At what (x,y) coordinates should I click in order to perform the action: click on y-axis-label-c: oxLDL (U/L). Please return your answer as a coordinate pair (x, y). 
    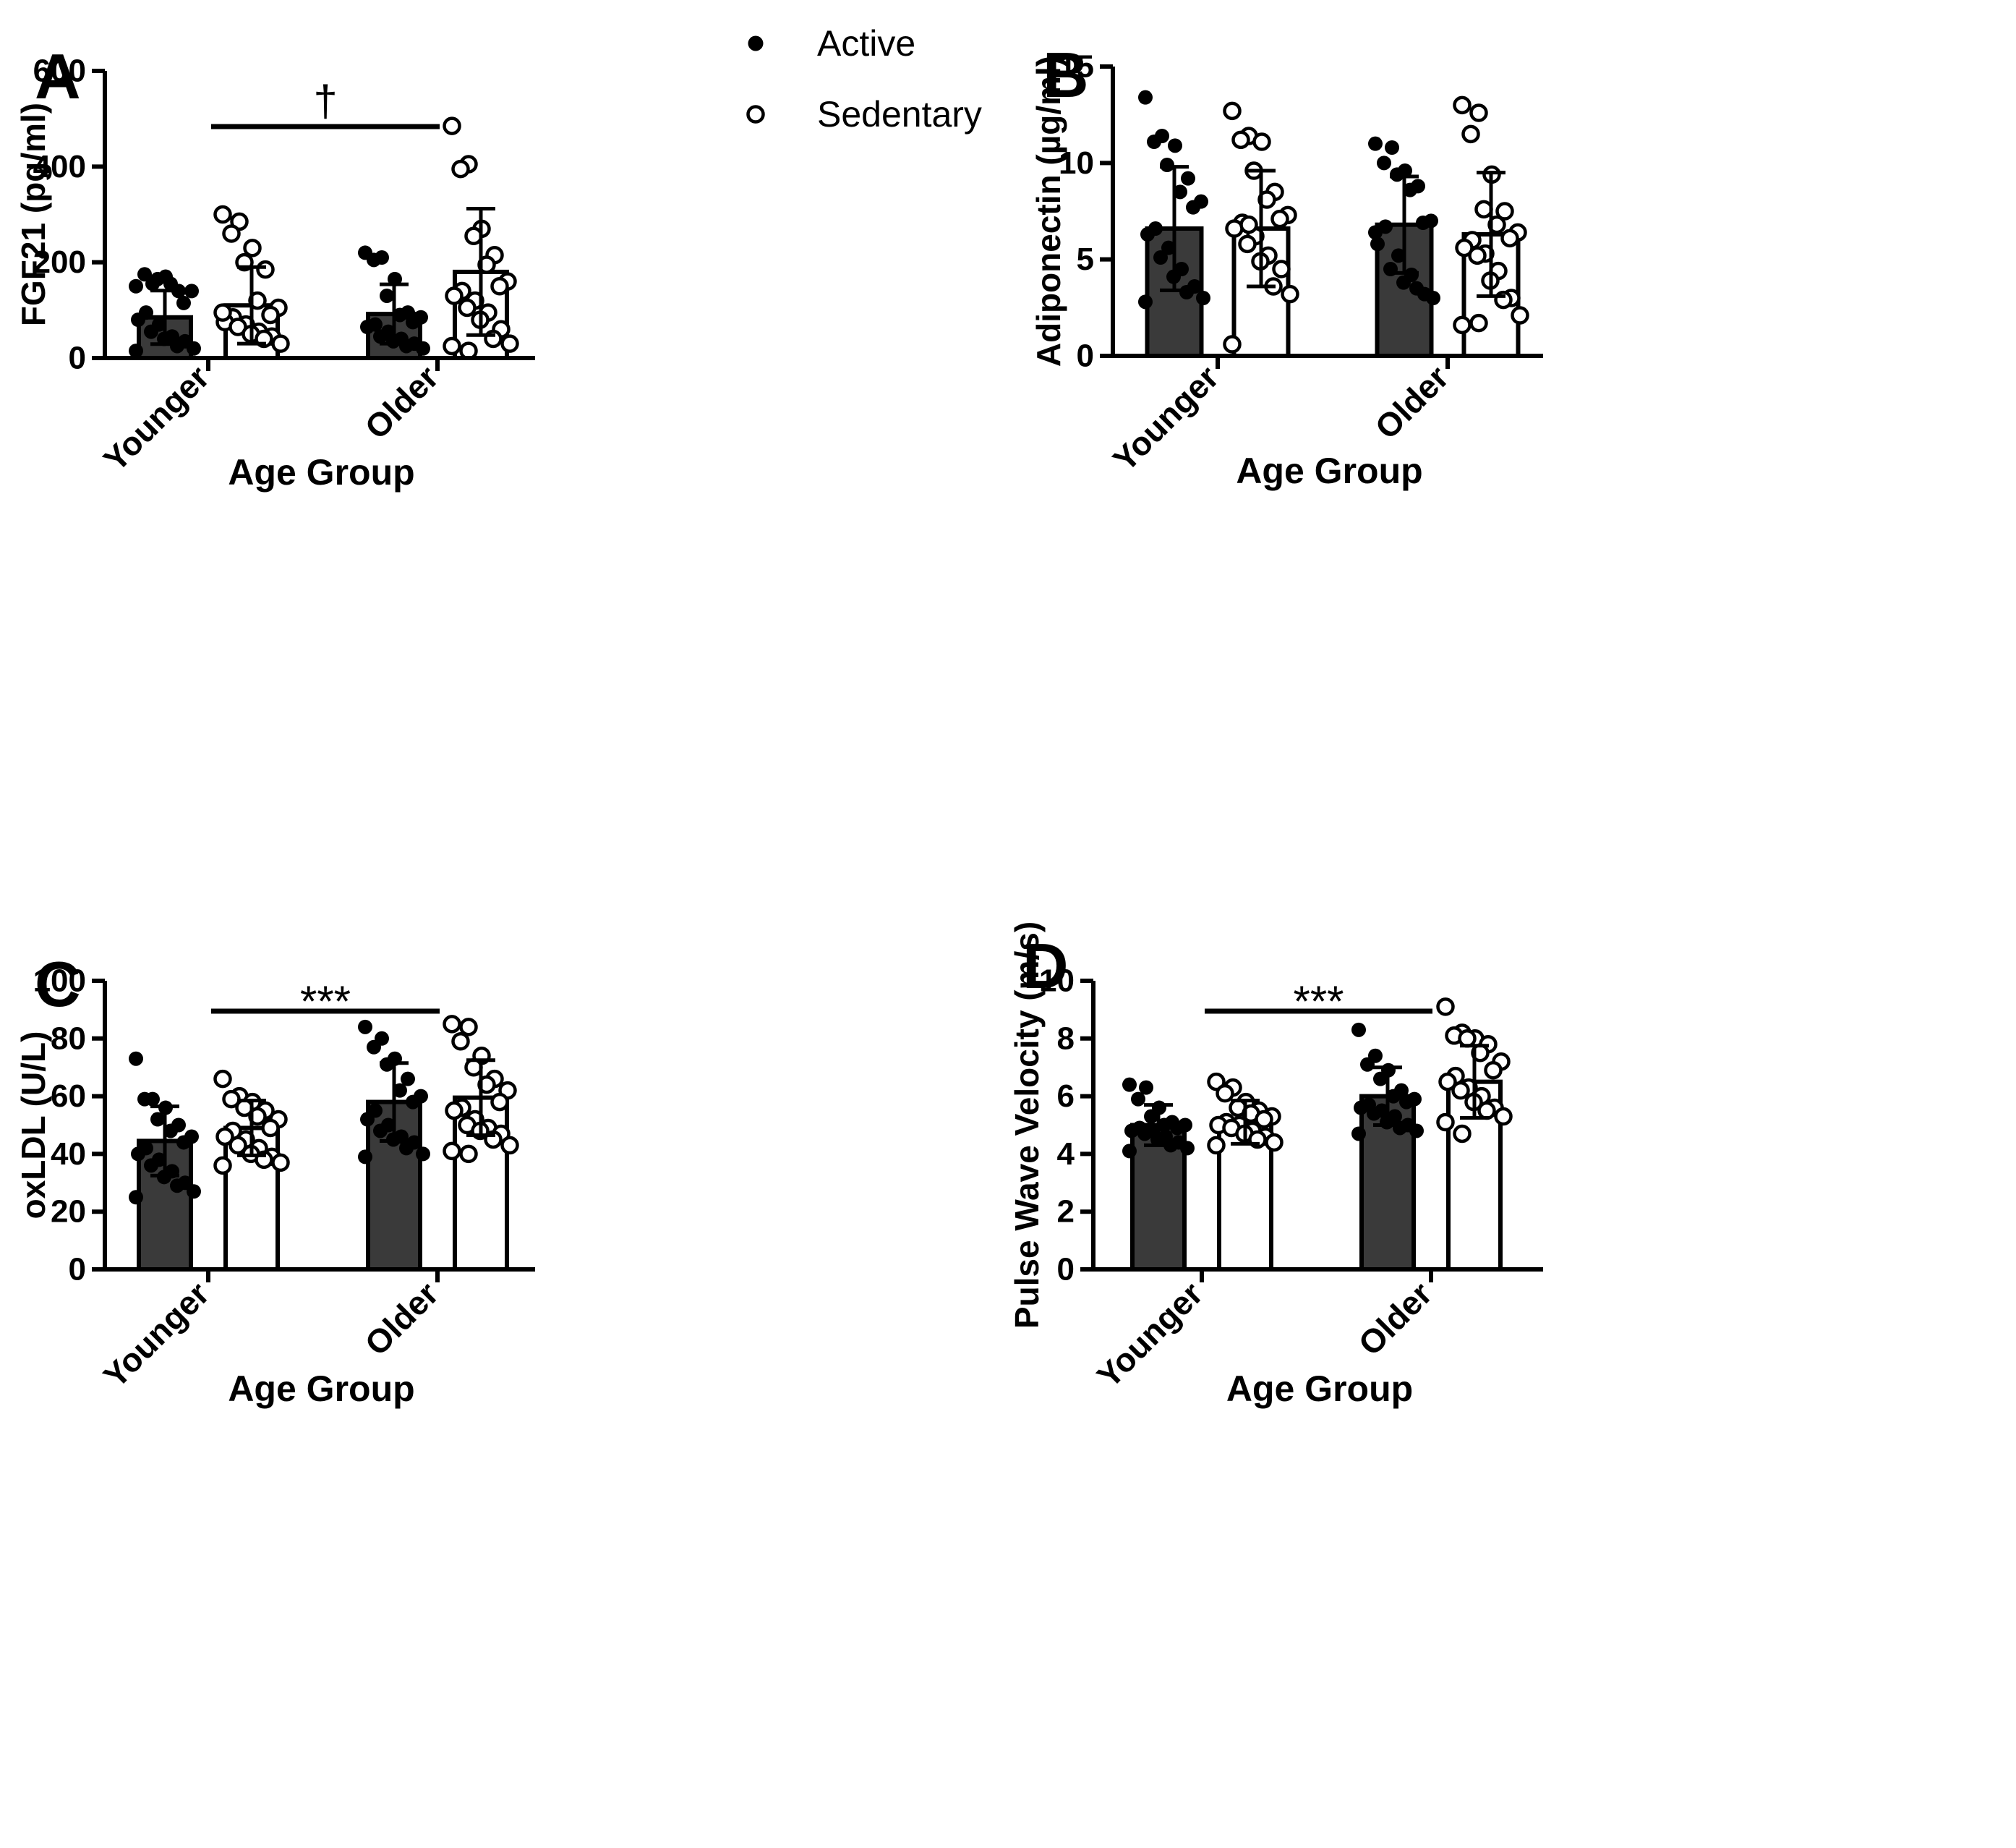
    Looking at the image, I should click on (33, 1125).